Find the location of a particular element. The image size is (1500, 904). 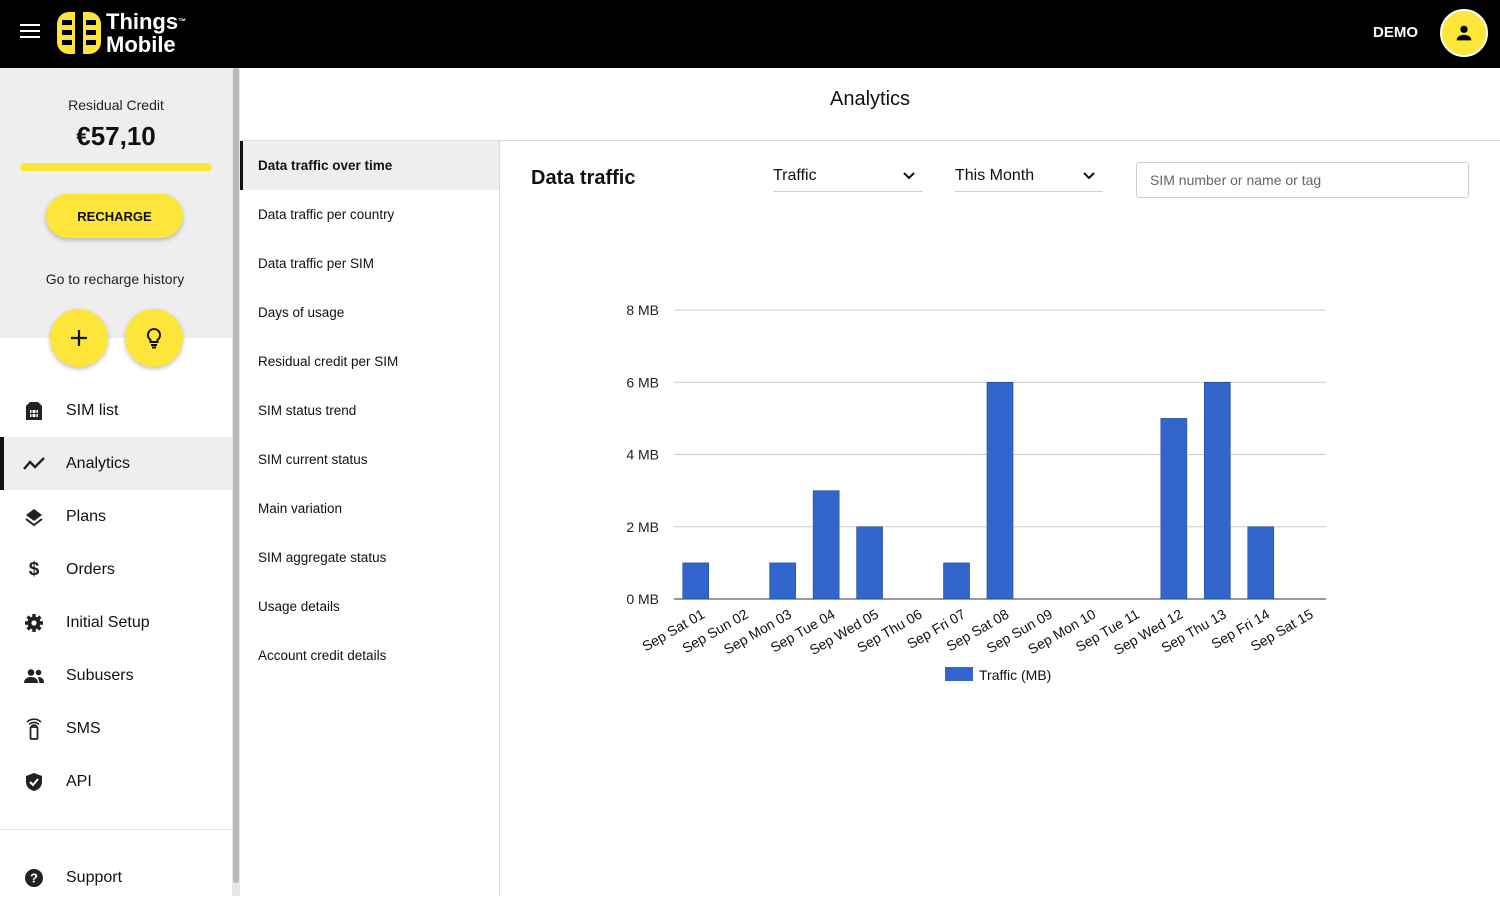

submenu-item-residual-credit-per-sim: Residual credit per SIM is located at coordinates (369, 361).